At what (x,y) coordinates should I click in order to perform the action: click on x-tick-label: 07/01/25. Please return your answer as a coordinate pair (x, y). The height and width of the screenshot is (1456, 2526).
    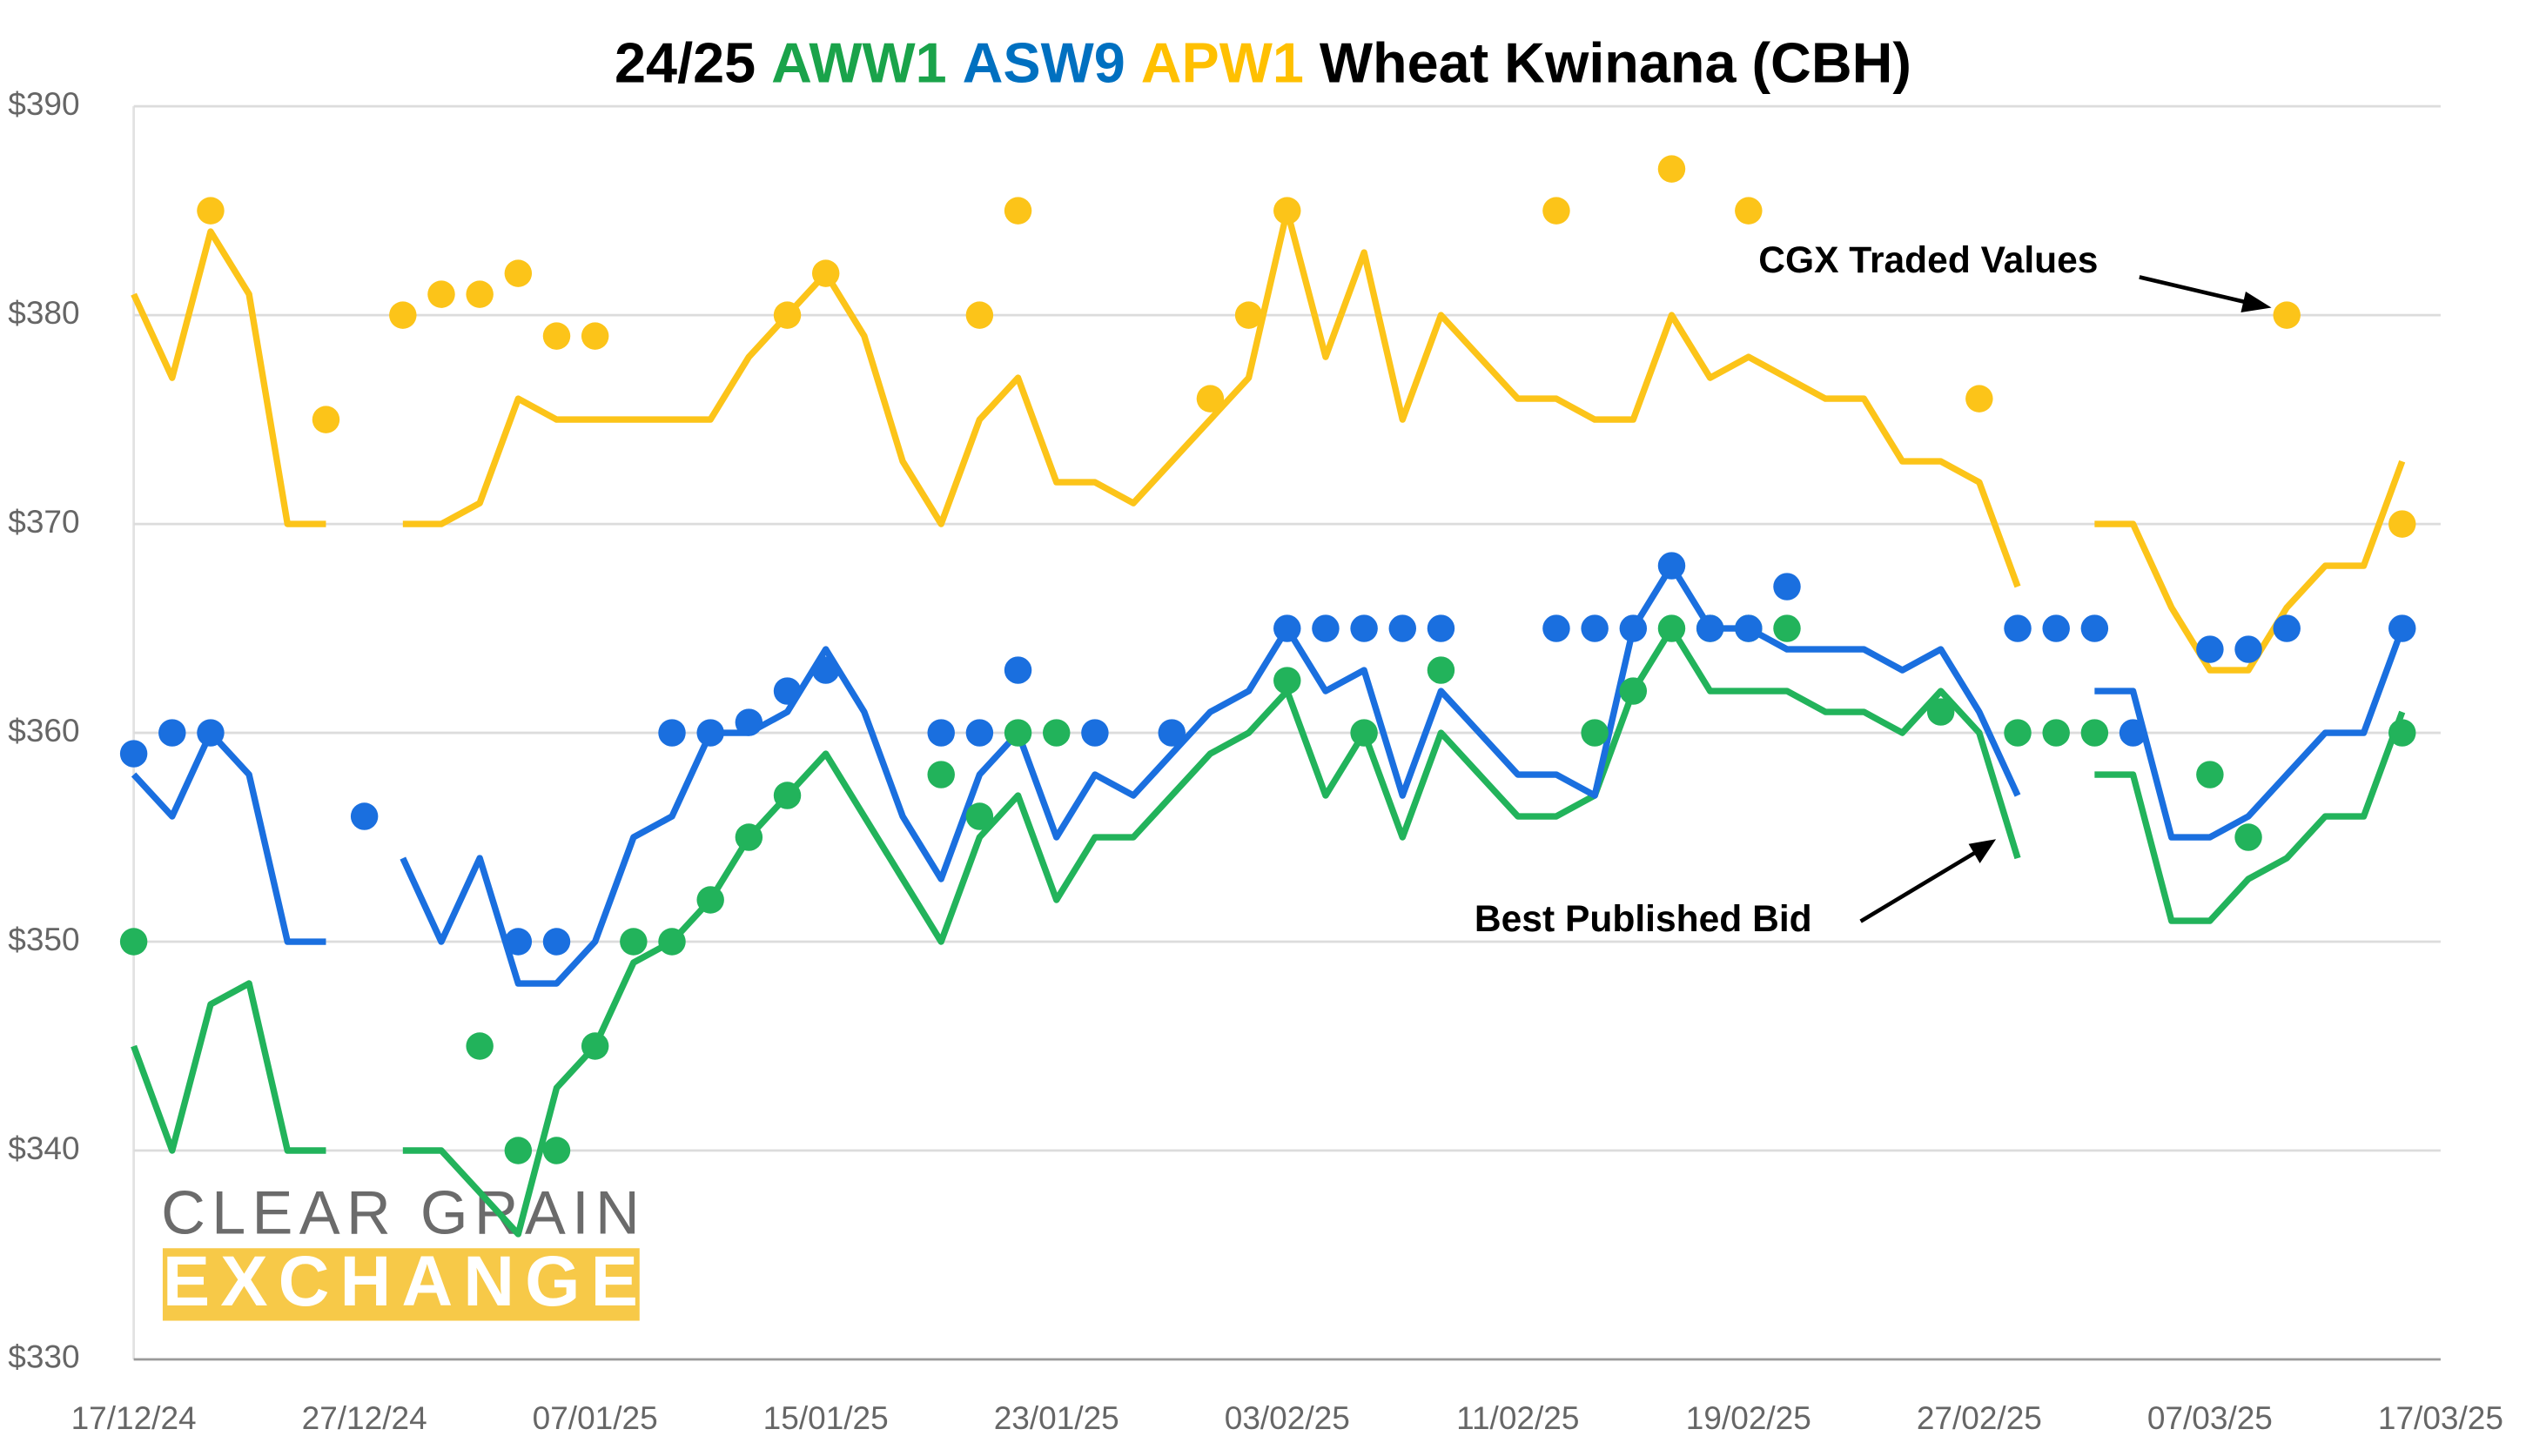
    Looking at the image, I should click on (595, 1417).